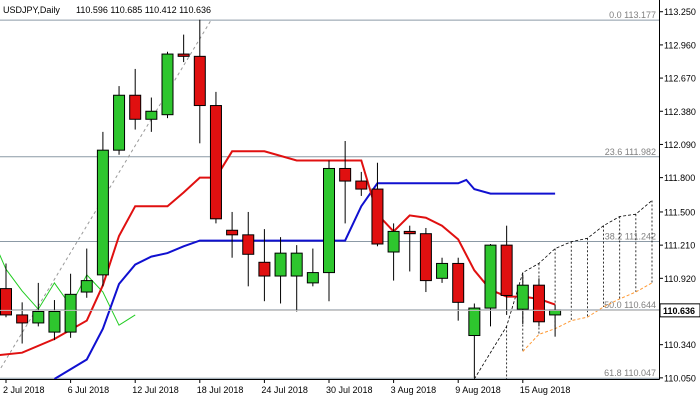 The image size is (700, 405). I want to click on x-tick-label: 15 Aug 2018, so click(545, 390).